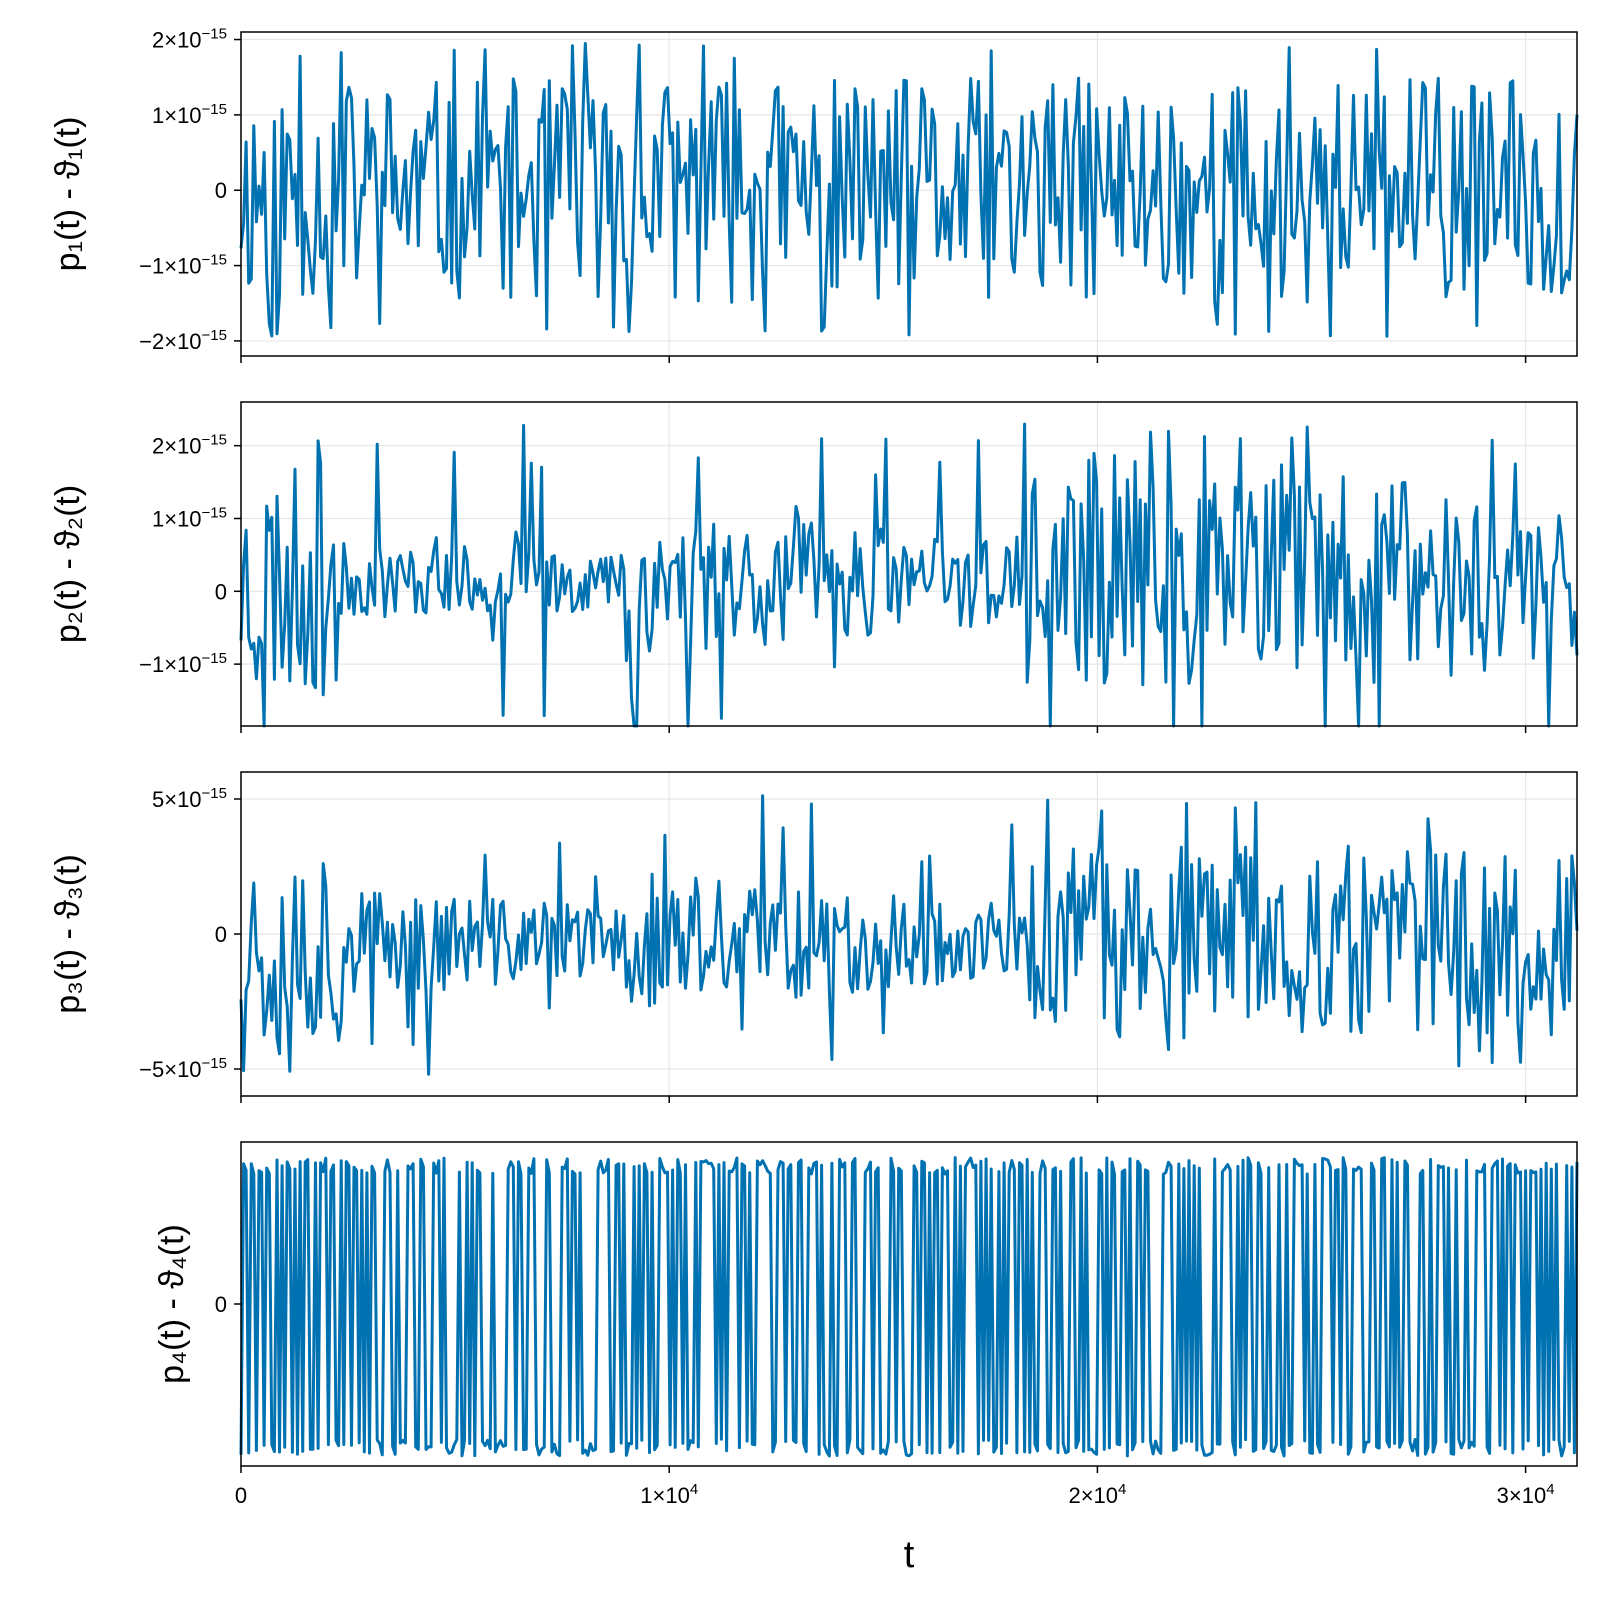  What do you see at coordinates (172, 1304) in the screenshot?
I see `ylabel-4: p₄(t) - ϑ₄(t)` at bounding box center [172, 1304].